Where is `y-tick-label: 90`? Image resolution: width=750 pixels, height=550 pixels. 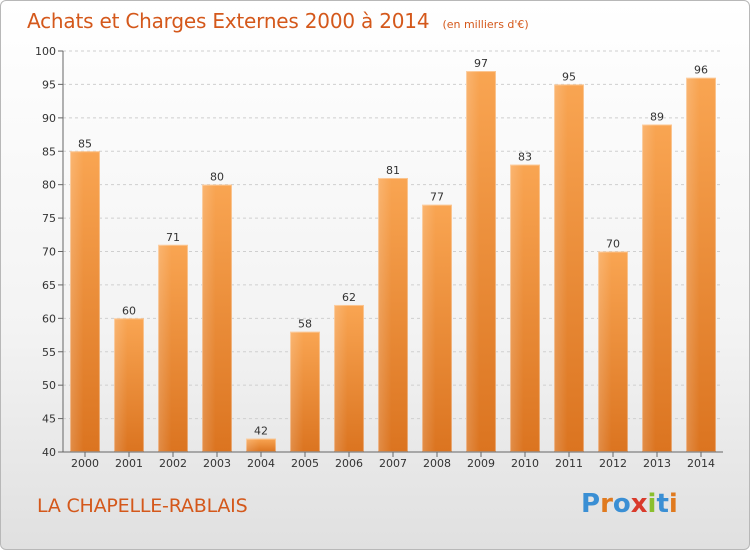
y-tick-label: 90 is located at coordinates (49, 118).